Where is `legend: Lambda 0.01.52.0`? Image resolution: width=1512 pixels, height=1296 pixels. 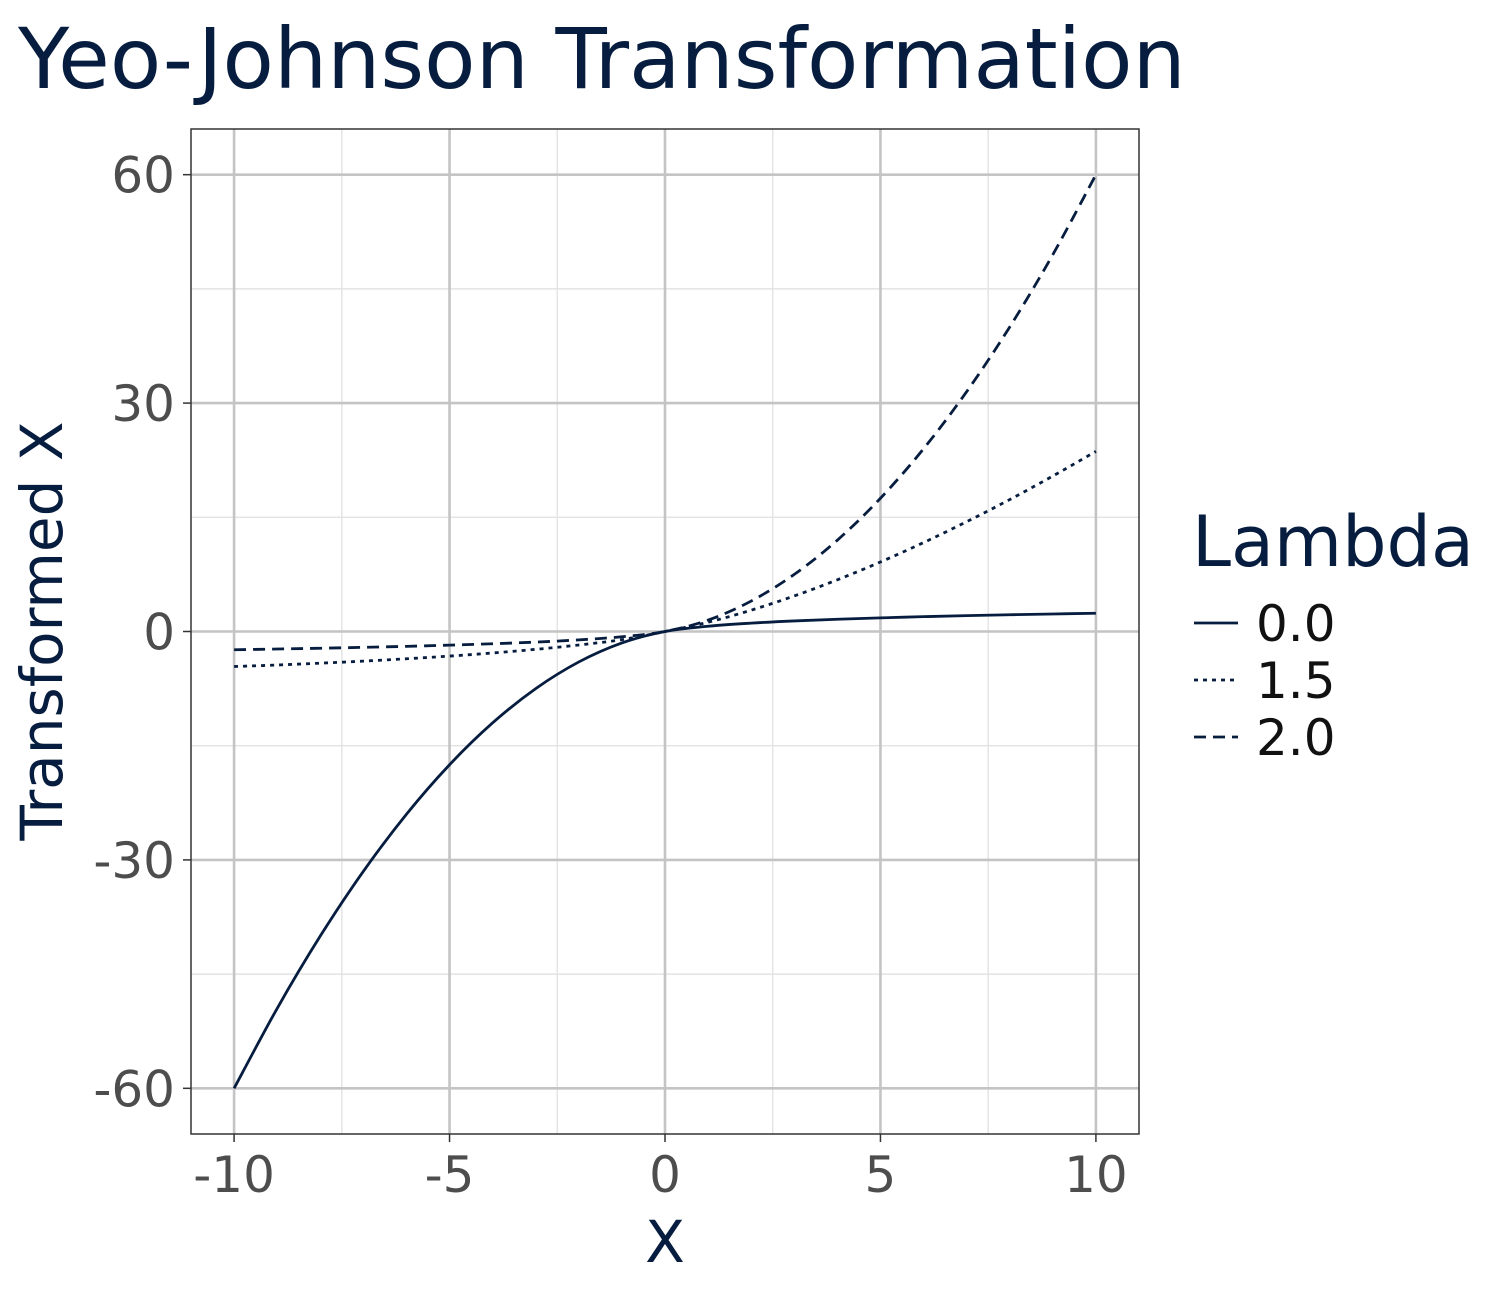 legend: Lambda 0.01.52.0 is located at coordinates (1333, 634).